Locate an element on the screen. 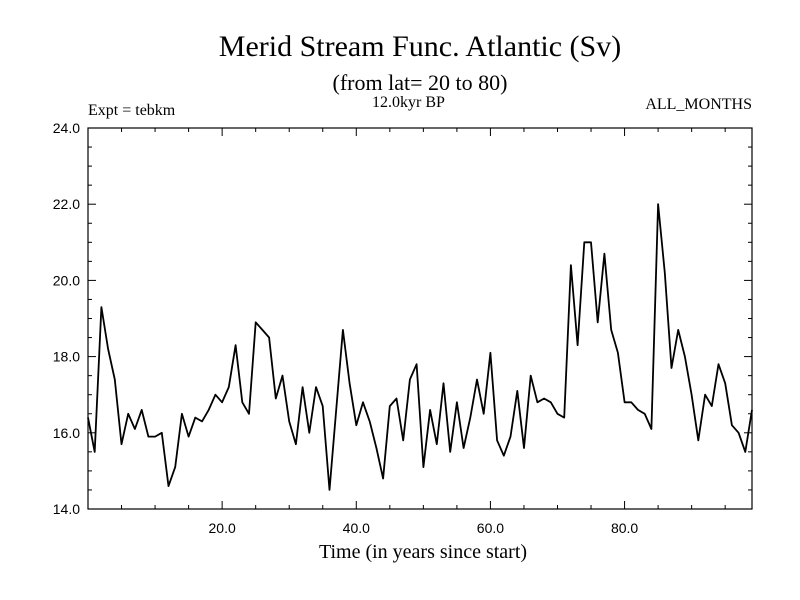 The image size is (800, 600). x-tick-label: 40.0 is located at coordinates (356, 528).